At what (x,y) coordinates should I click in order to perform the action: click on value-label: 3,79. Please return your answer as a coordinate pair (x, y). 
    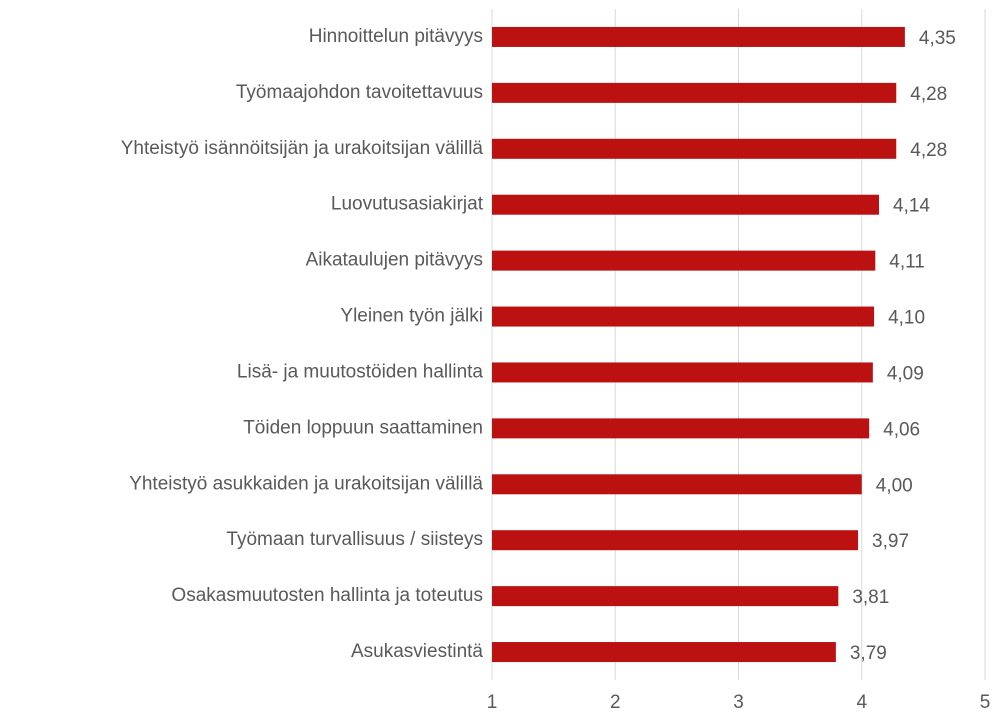
    Looking at the image, I should click on (868, 653).